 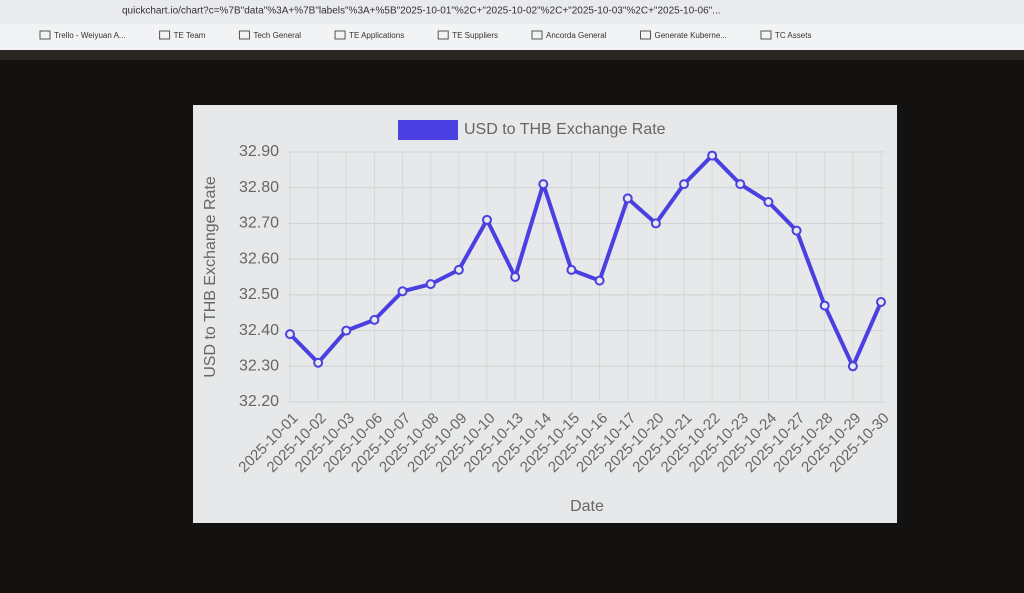 What do you see at coordinates (259, 366) in the screenshot?
I see `y-tick-label: 32.30` at bounding box center [259, 366].